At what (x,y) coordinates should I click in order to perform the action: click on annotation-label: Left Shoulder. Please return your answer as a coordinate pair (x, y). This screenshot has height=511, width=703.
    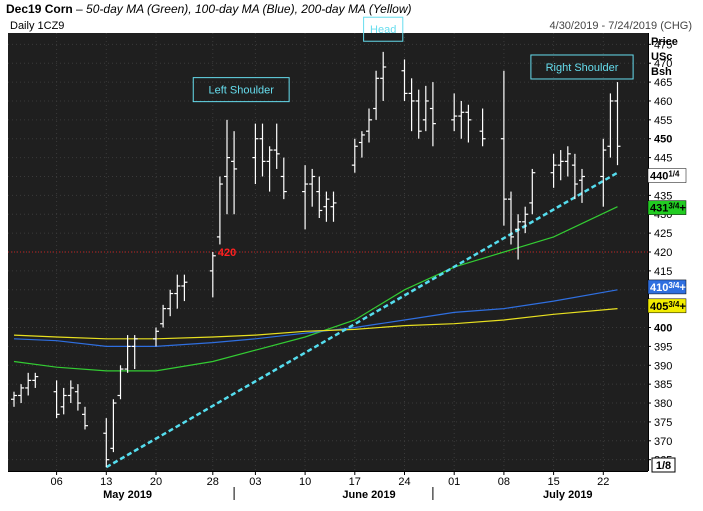
    Looking at the image, I should click on (241, 91).